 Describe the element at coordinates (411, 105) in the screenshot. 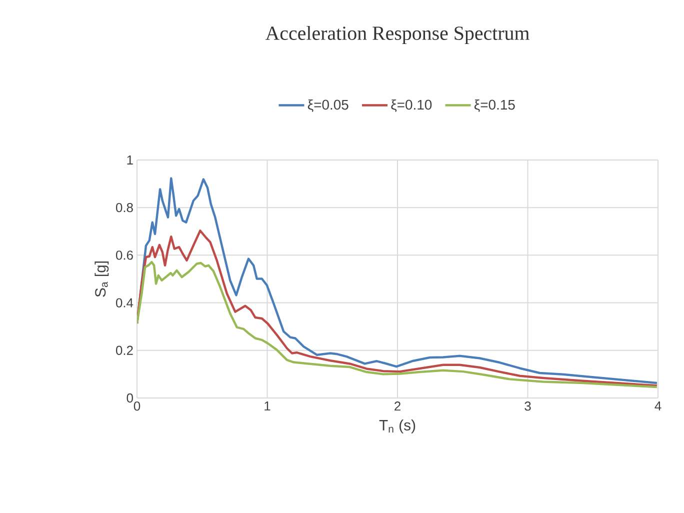

I see `legend-label: ξ=0.10` at that location.